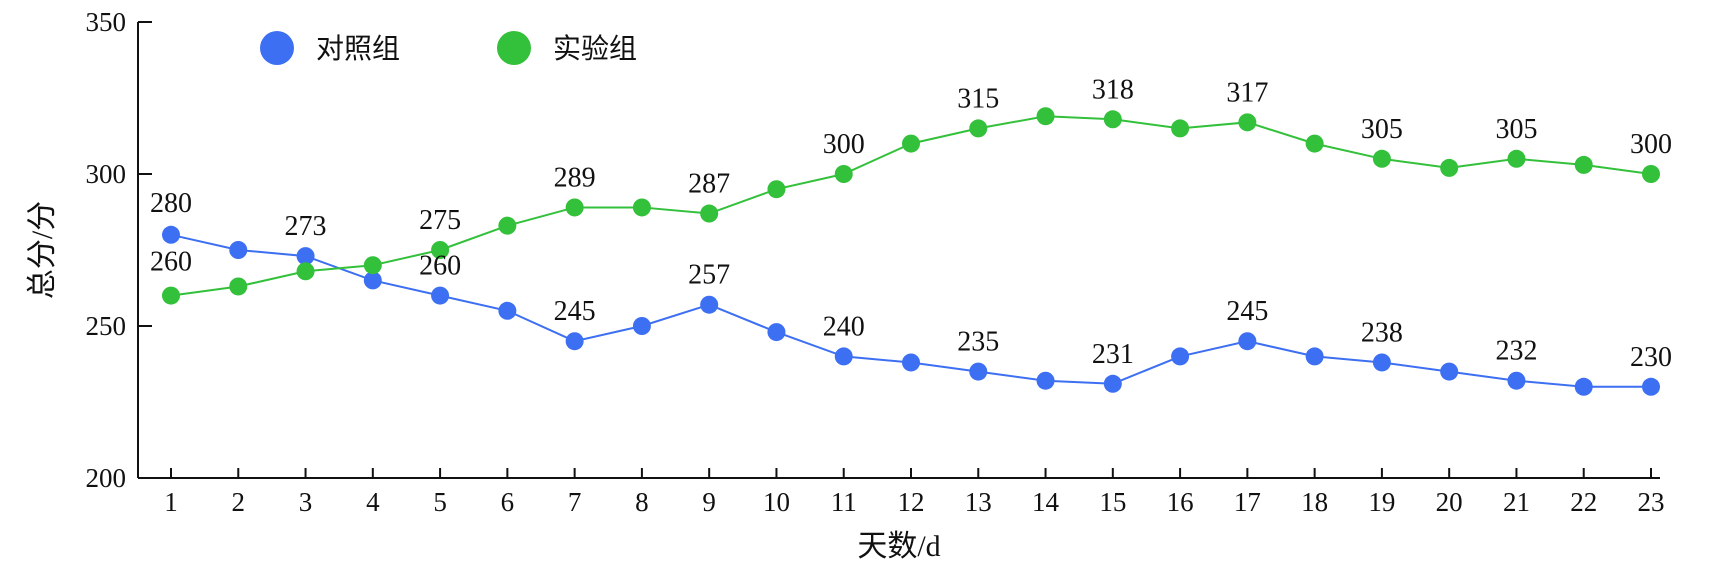 The height and width of the screenshot is (574, 1724). I want to click on x-tick-label: 21, so click(1516, 502).